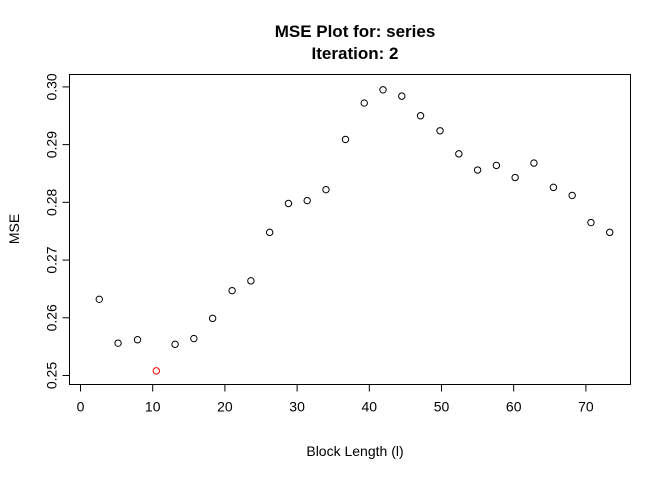  What do you see at coordinates (156, 371) in the screenshot?
I see `highlighted-data-point` at bounding box center [156, 371].